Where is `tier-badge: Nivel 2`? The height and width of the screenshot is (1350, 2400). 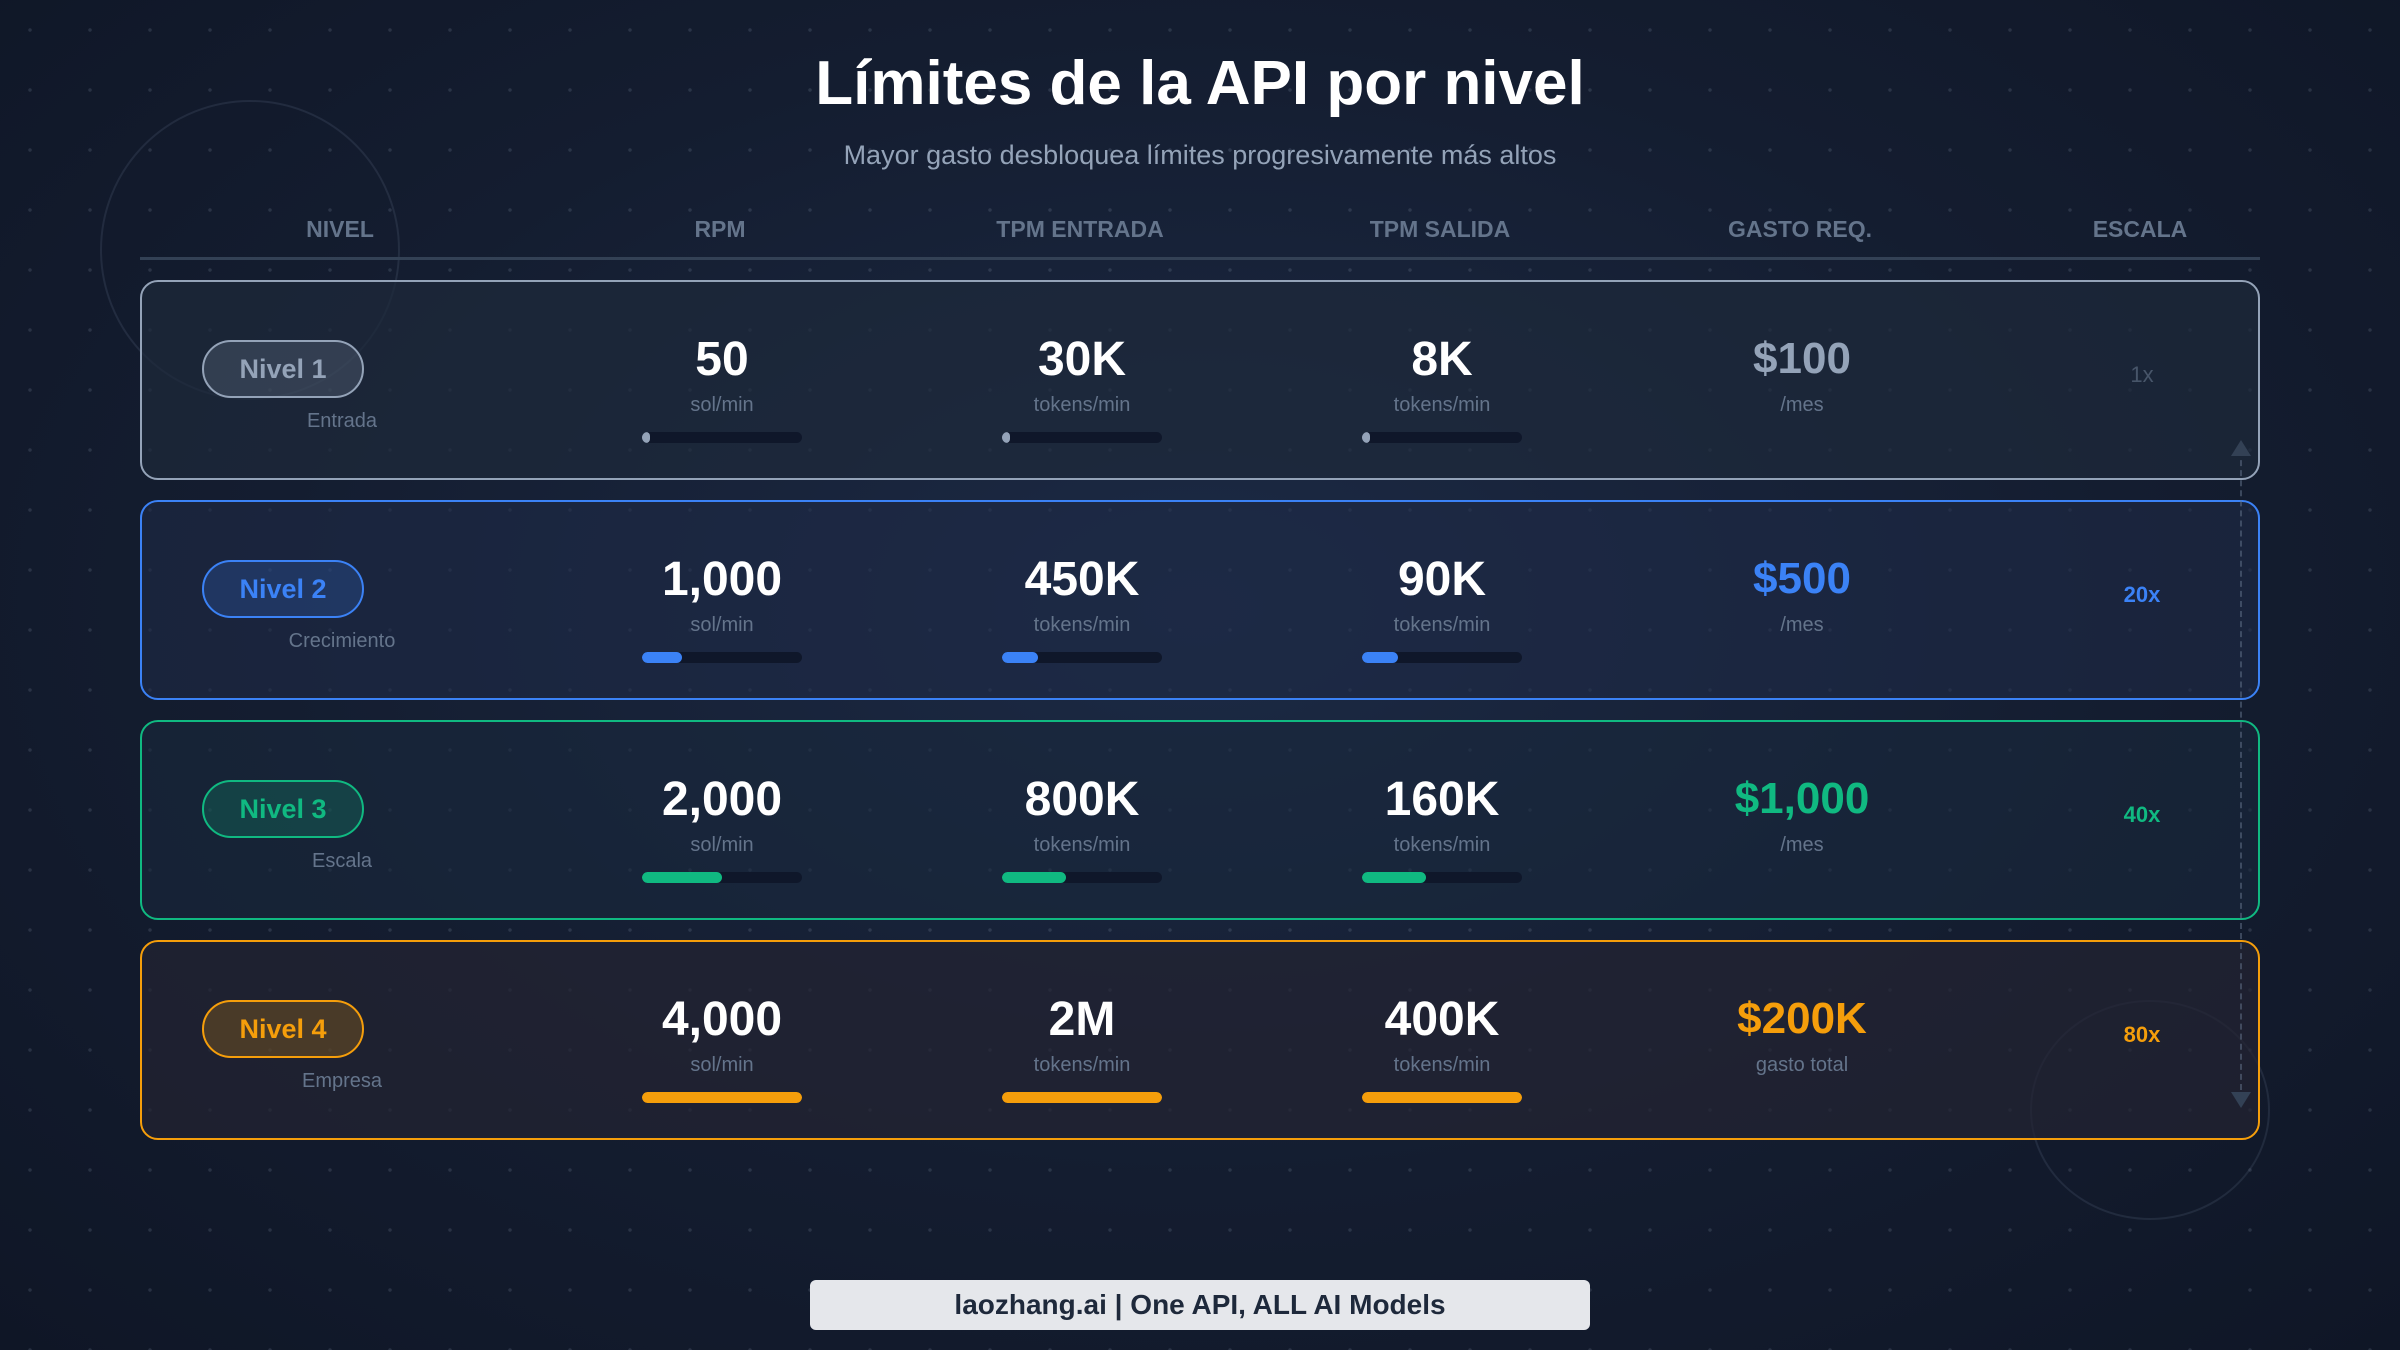
tier-badge: Nivel 2 is located at coordinates (283, 589).